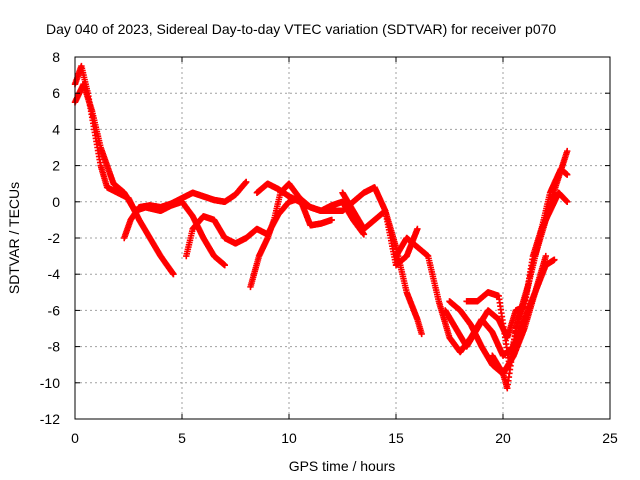 This screenshot has height=480, width=640. What do you see at coordinates (56, 93) in the screenshot?
I see `y-tick-label: 6` at bounding box center [56, 93].